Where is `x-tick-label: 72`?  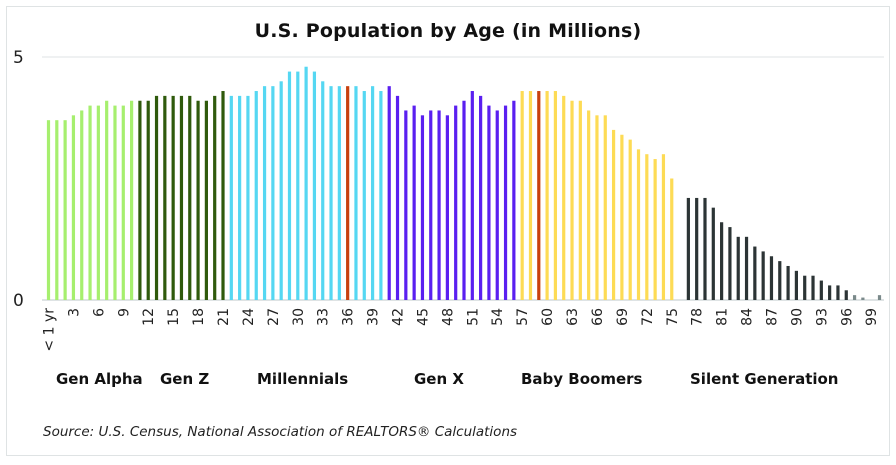 x-tick-label: 72 is located at coordinates (648, 317).